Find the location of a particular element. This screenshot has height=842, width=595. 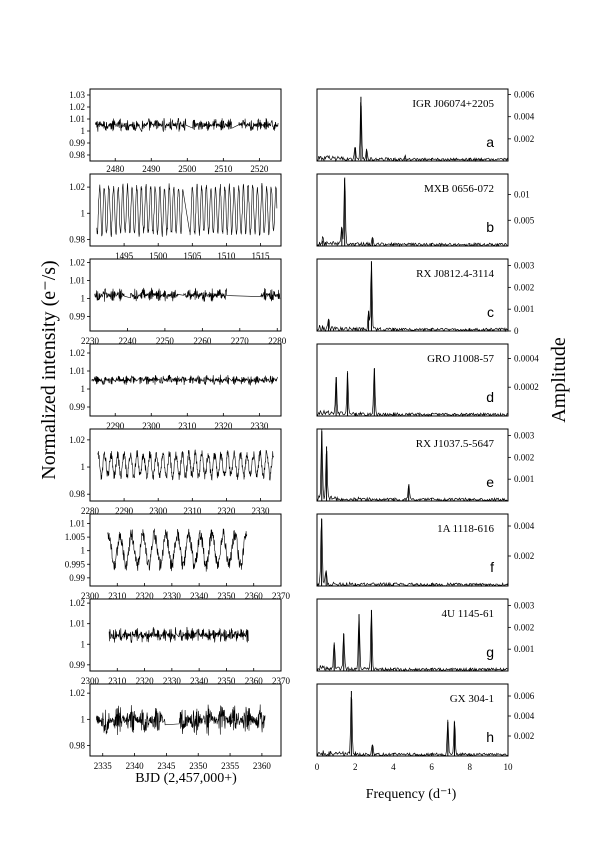

right-x-axis-title: Frequency (d⁻¹) is located at coordinates (411, 794).